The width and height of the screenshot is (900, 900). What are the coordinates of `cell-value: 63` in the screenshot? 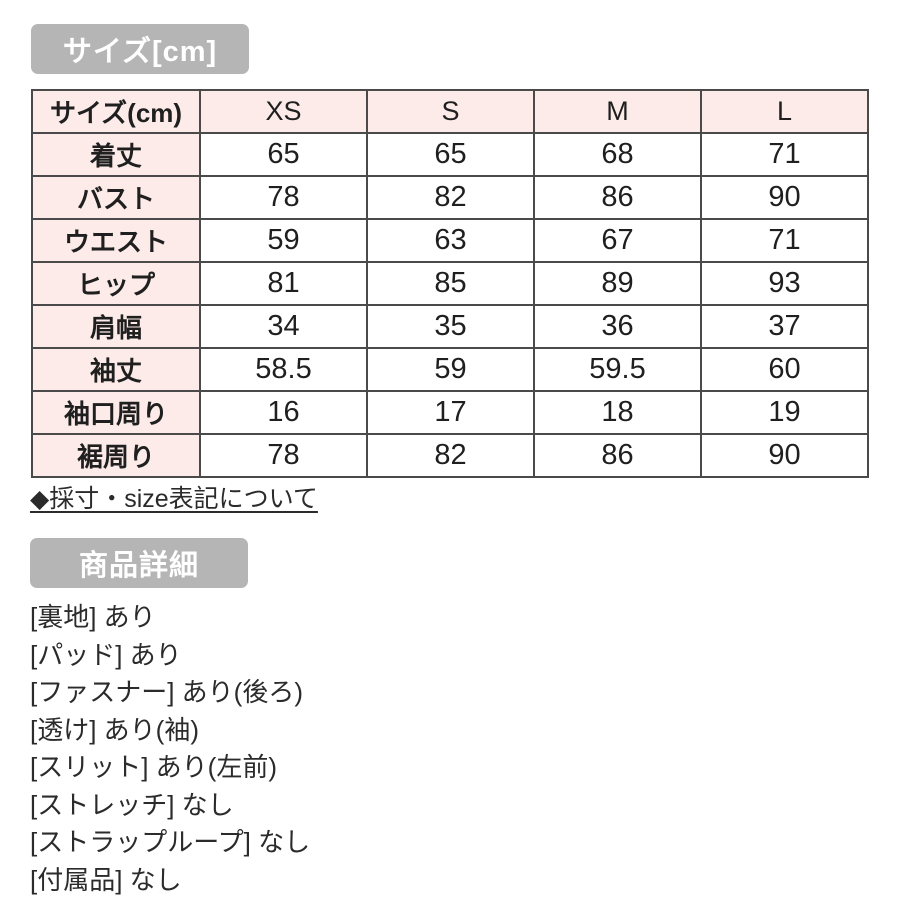 It's located at (450, 240).